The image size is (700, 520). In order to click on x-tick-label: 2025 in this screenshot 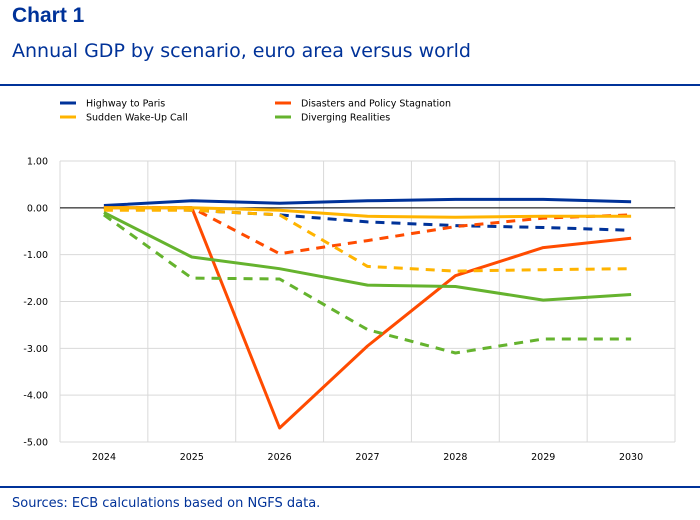, I will do `click(192, 457)`.